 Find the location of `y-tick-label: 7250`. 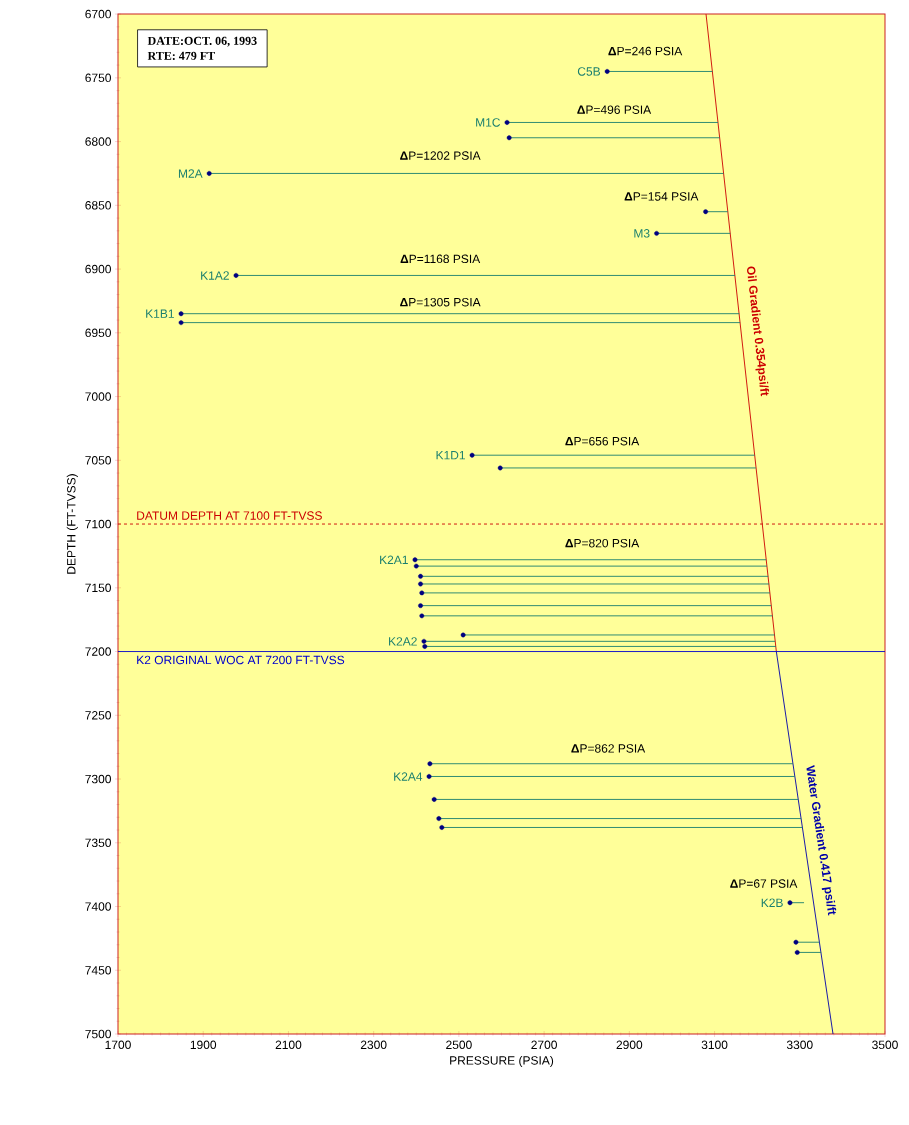

y-tick-label: 7250 is located at coordinates (98, 715).